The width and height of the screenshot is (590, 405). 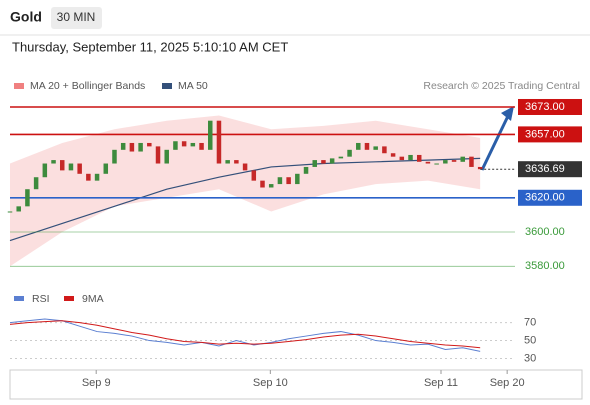 I want to click on x-axis-frame, so click(x=296, y=384).